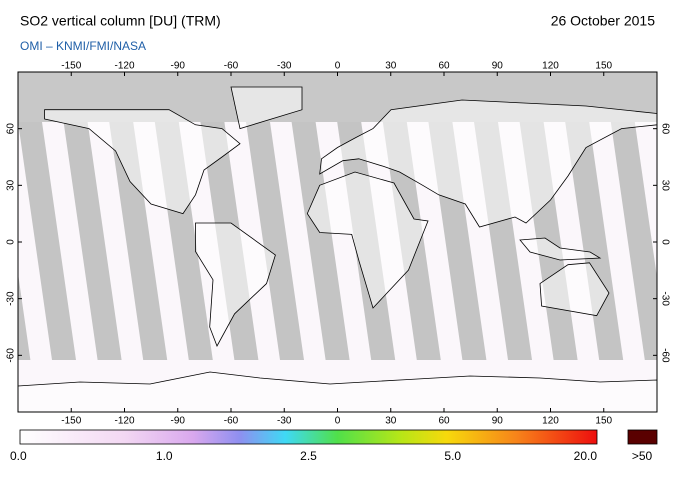  What do you see at coordinates (266, 108) in the screenshot?
I see `greenland` at bounding box center [266, 108].